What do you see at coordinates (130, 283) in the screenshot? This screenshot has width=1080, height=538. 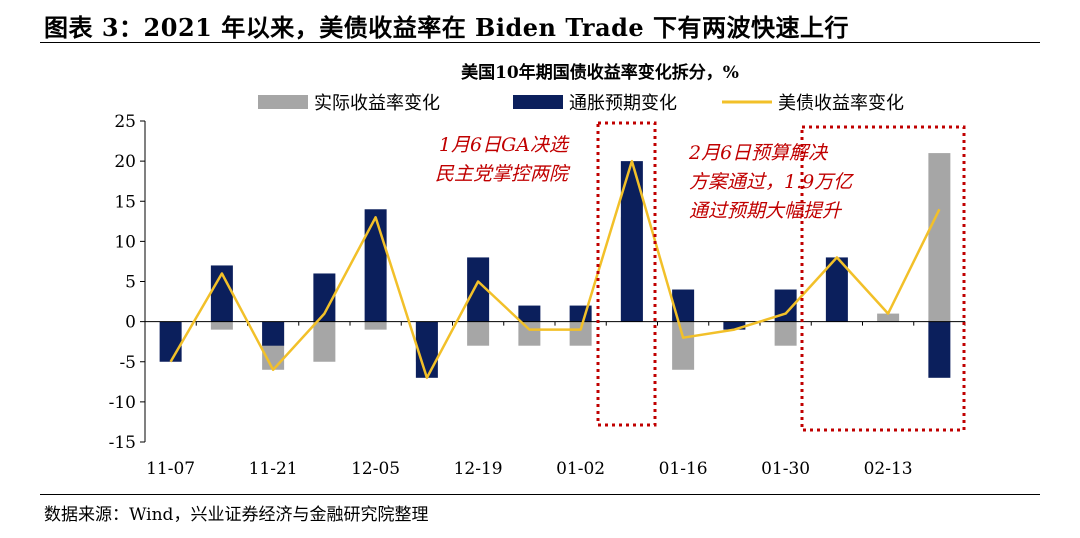 I see `y-tick-label: 5` at bounding box center [130, 283].